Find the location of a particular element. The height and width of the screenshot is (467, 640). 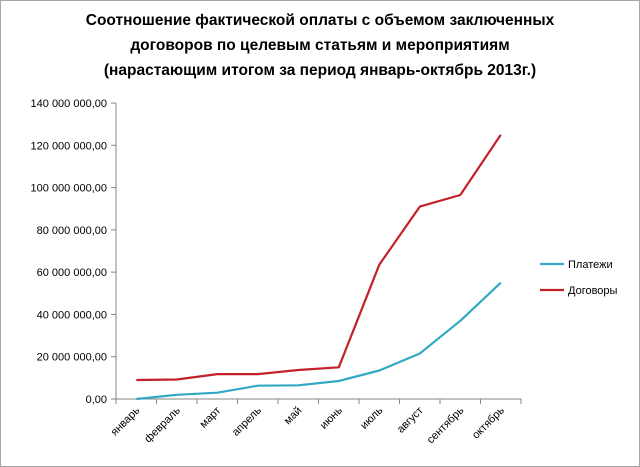

x-tick-label: январь is located at coordinates (126, 421).